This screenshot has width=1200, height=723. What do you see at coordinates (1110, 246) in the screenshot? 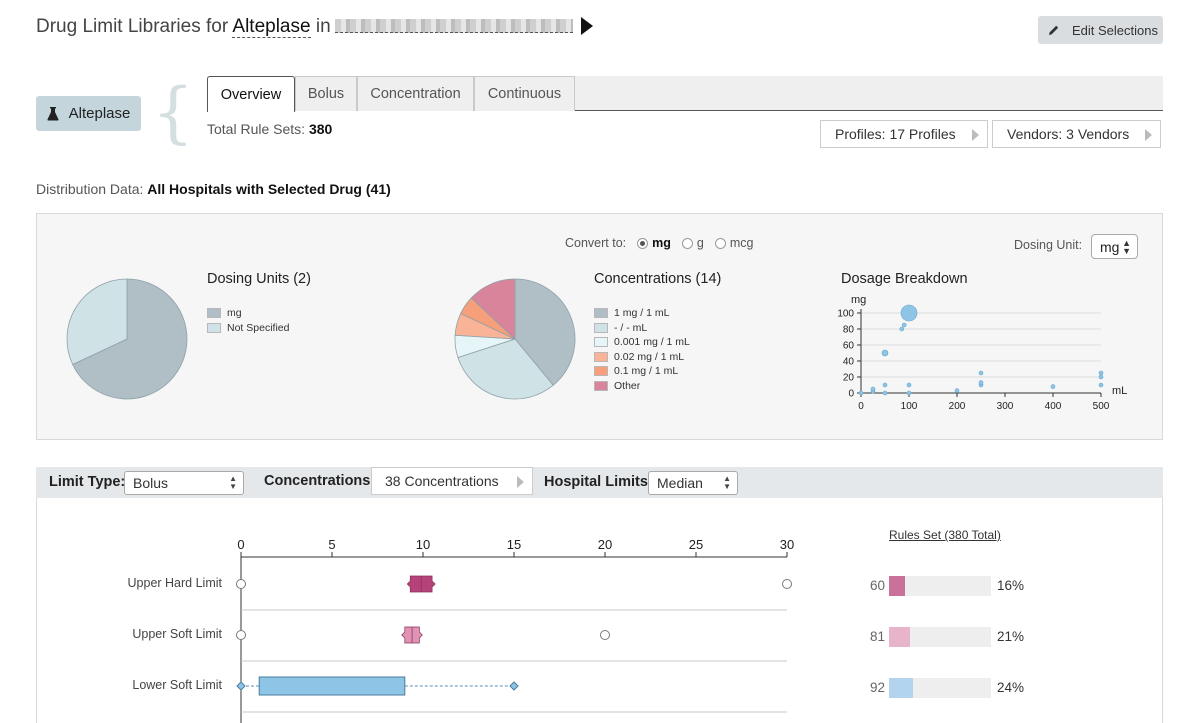
I see `dosing-unit-value: mg` at bounding box center [1110, 246].